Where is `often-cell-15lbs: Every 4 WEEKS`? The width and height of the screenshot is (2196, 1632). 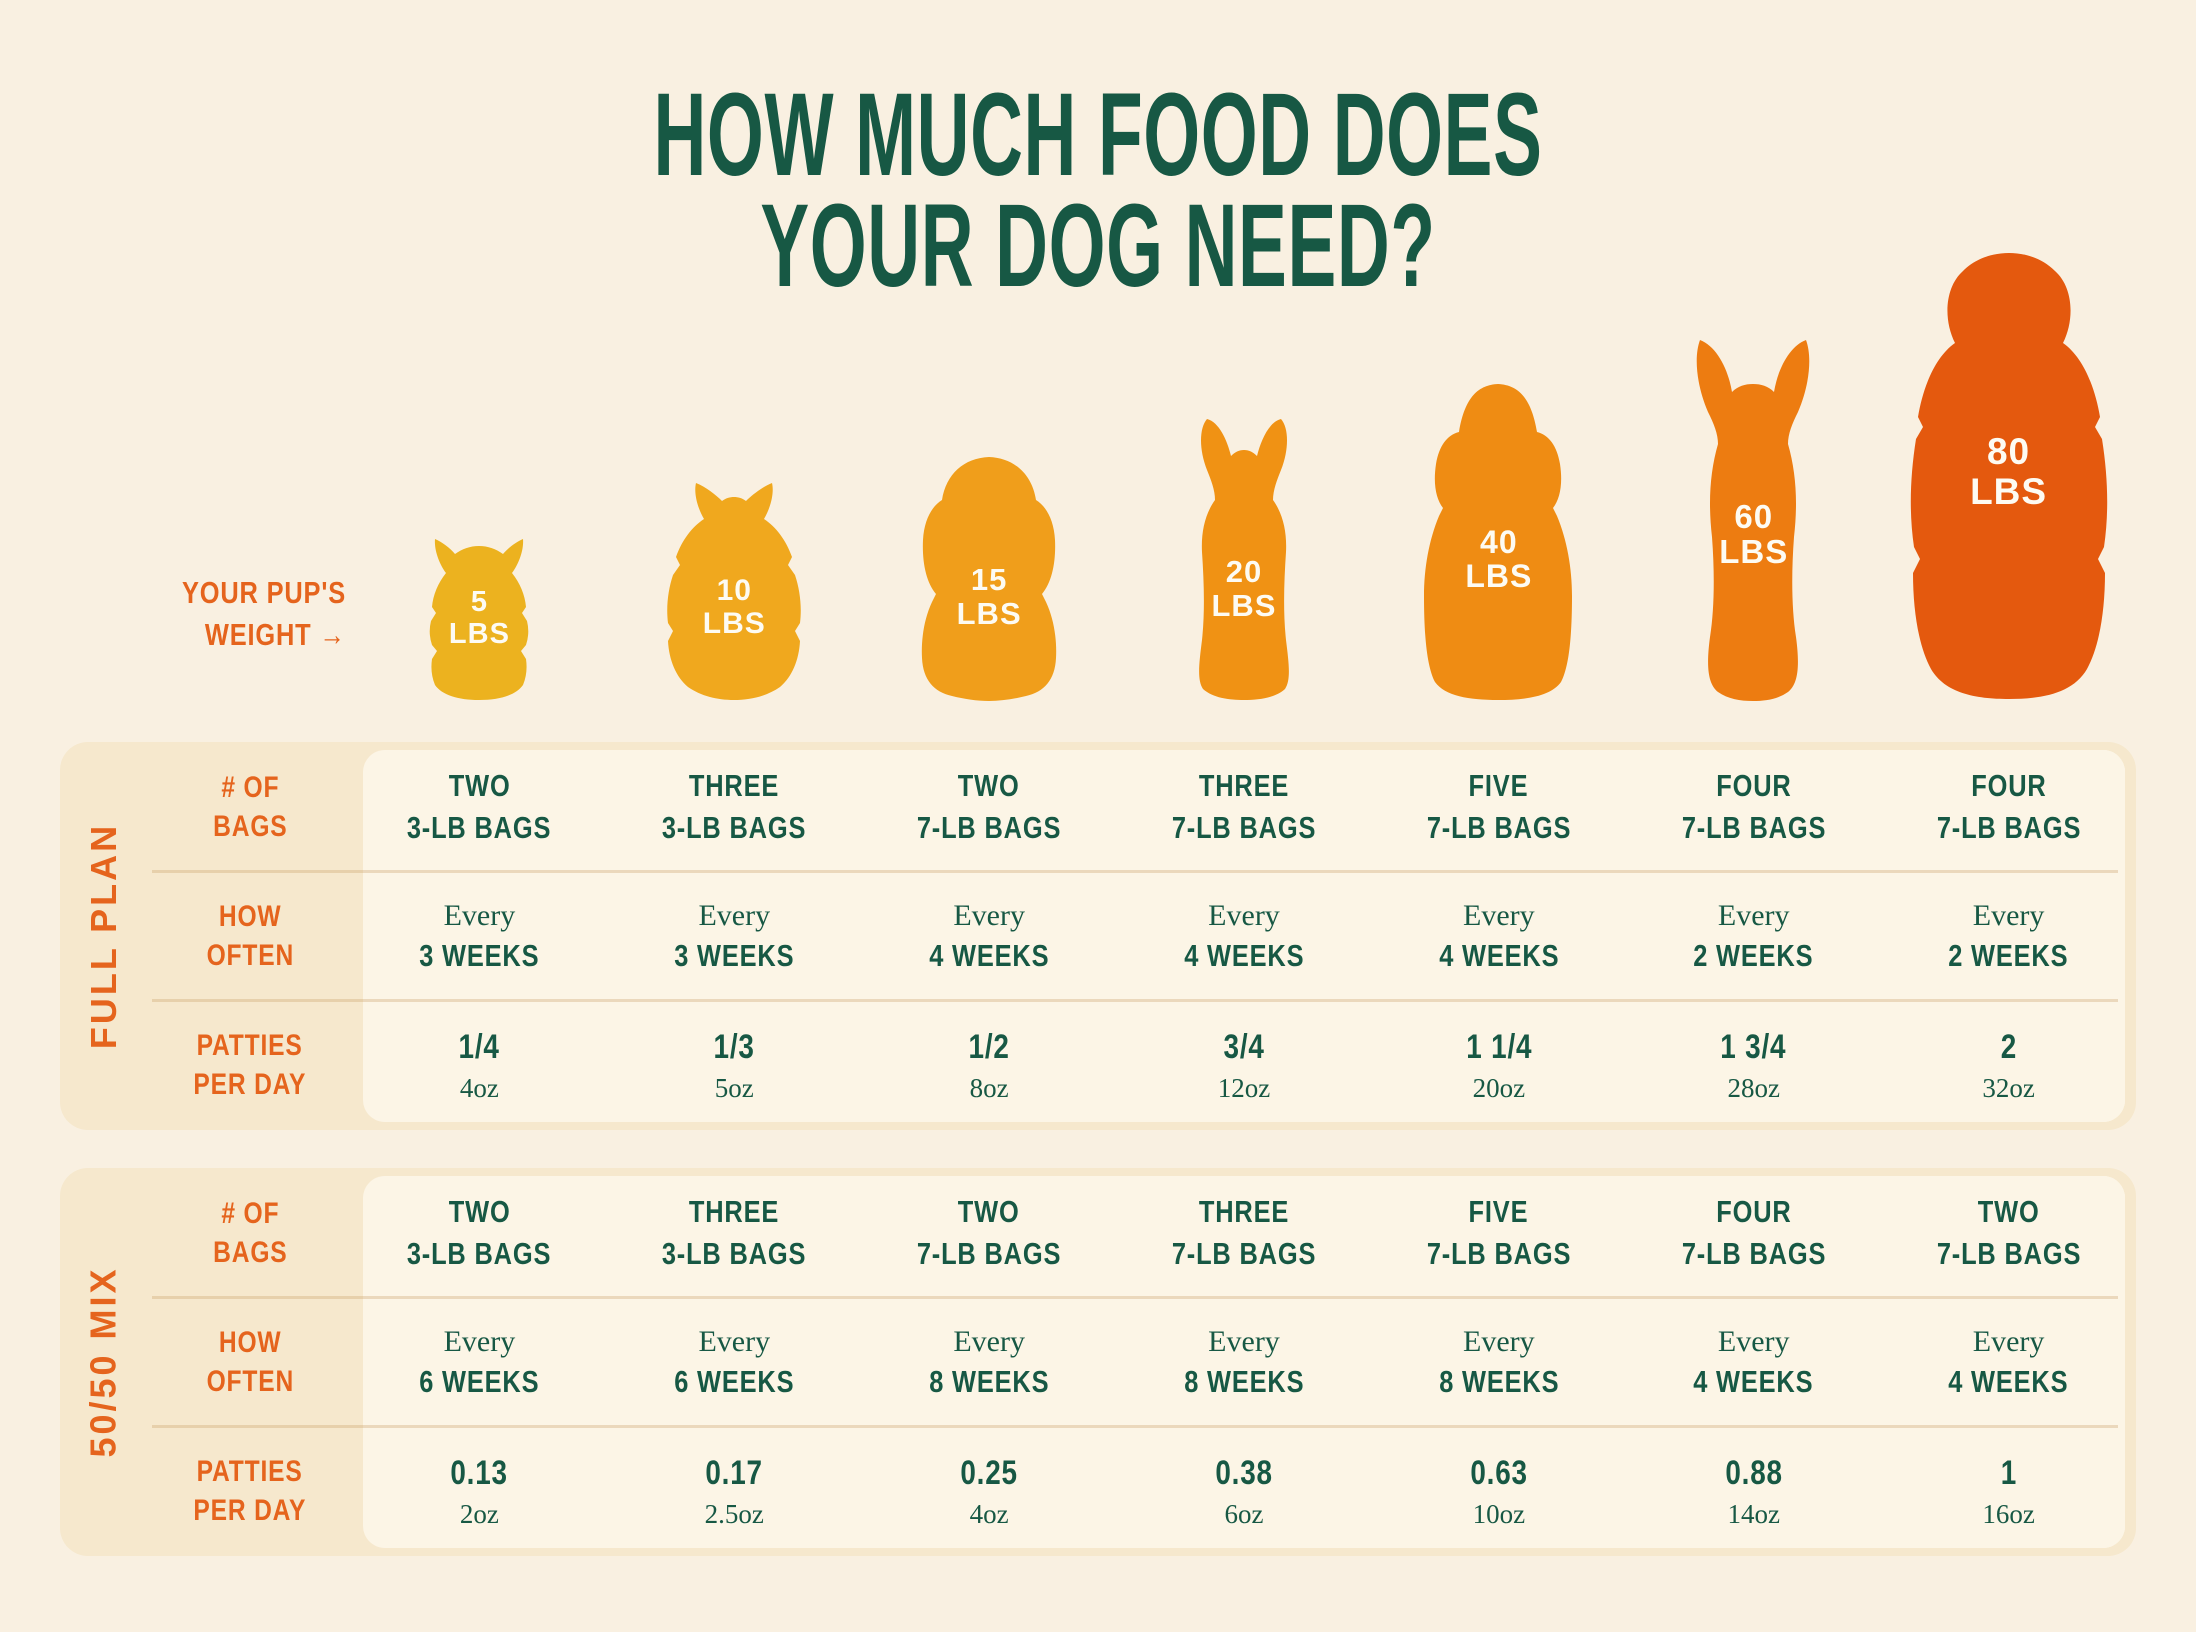 often-cell-15lbs: Every 4 WEEKS is located at coordinates (989, 935).